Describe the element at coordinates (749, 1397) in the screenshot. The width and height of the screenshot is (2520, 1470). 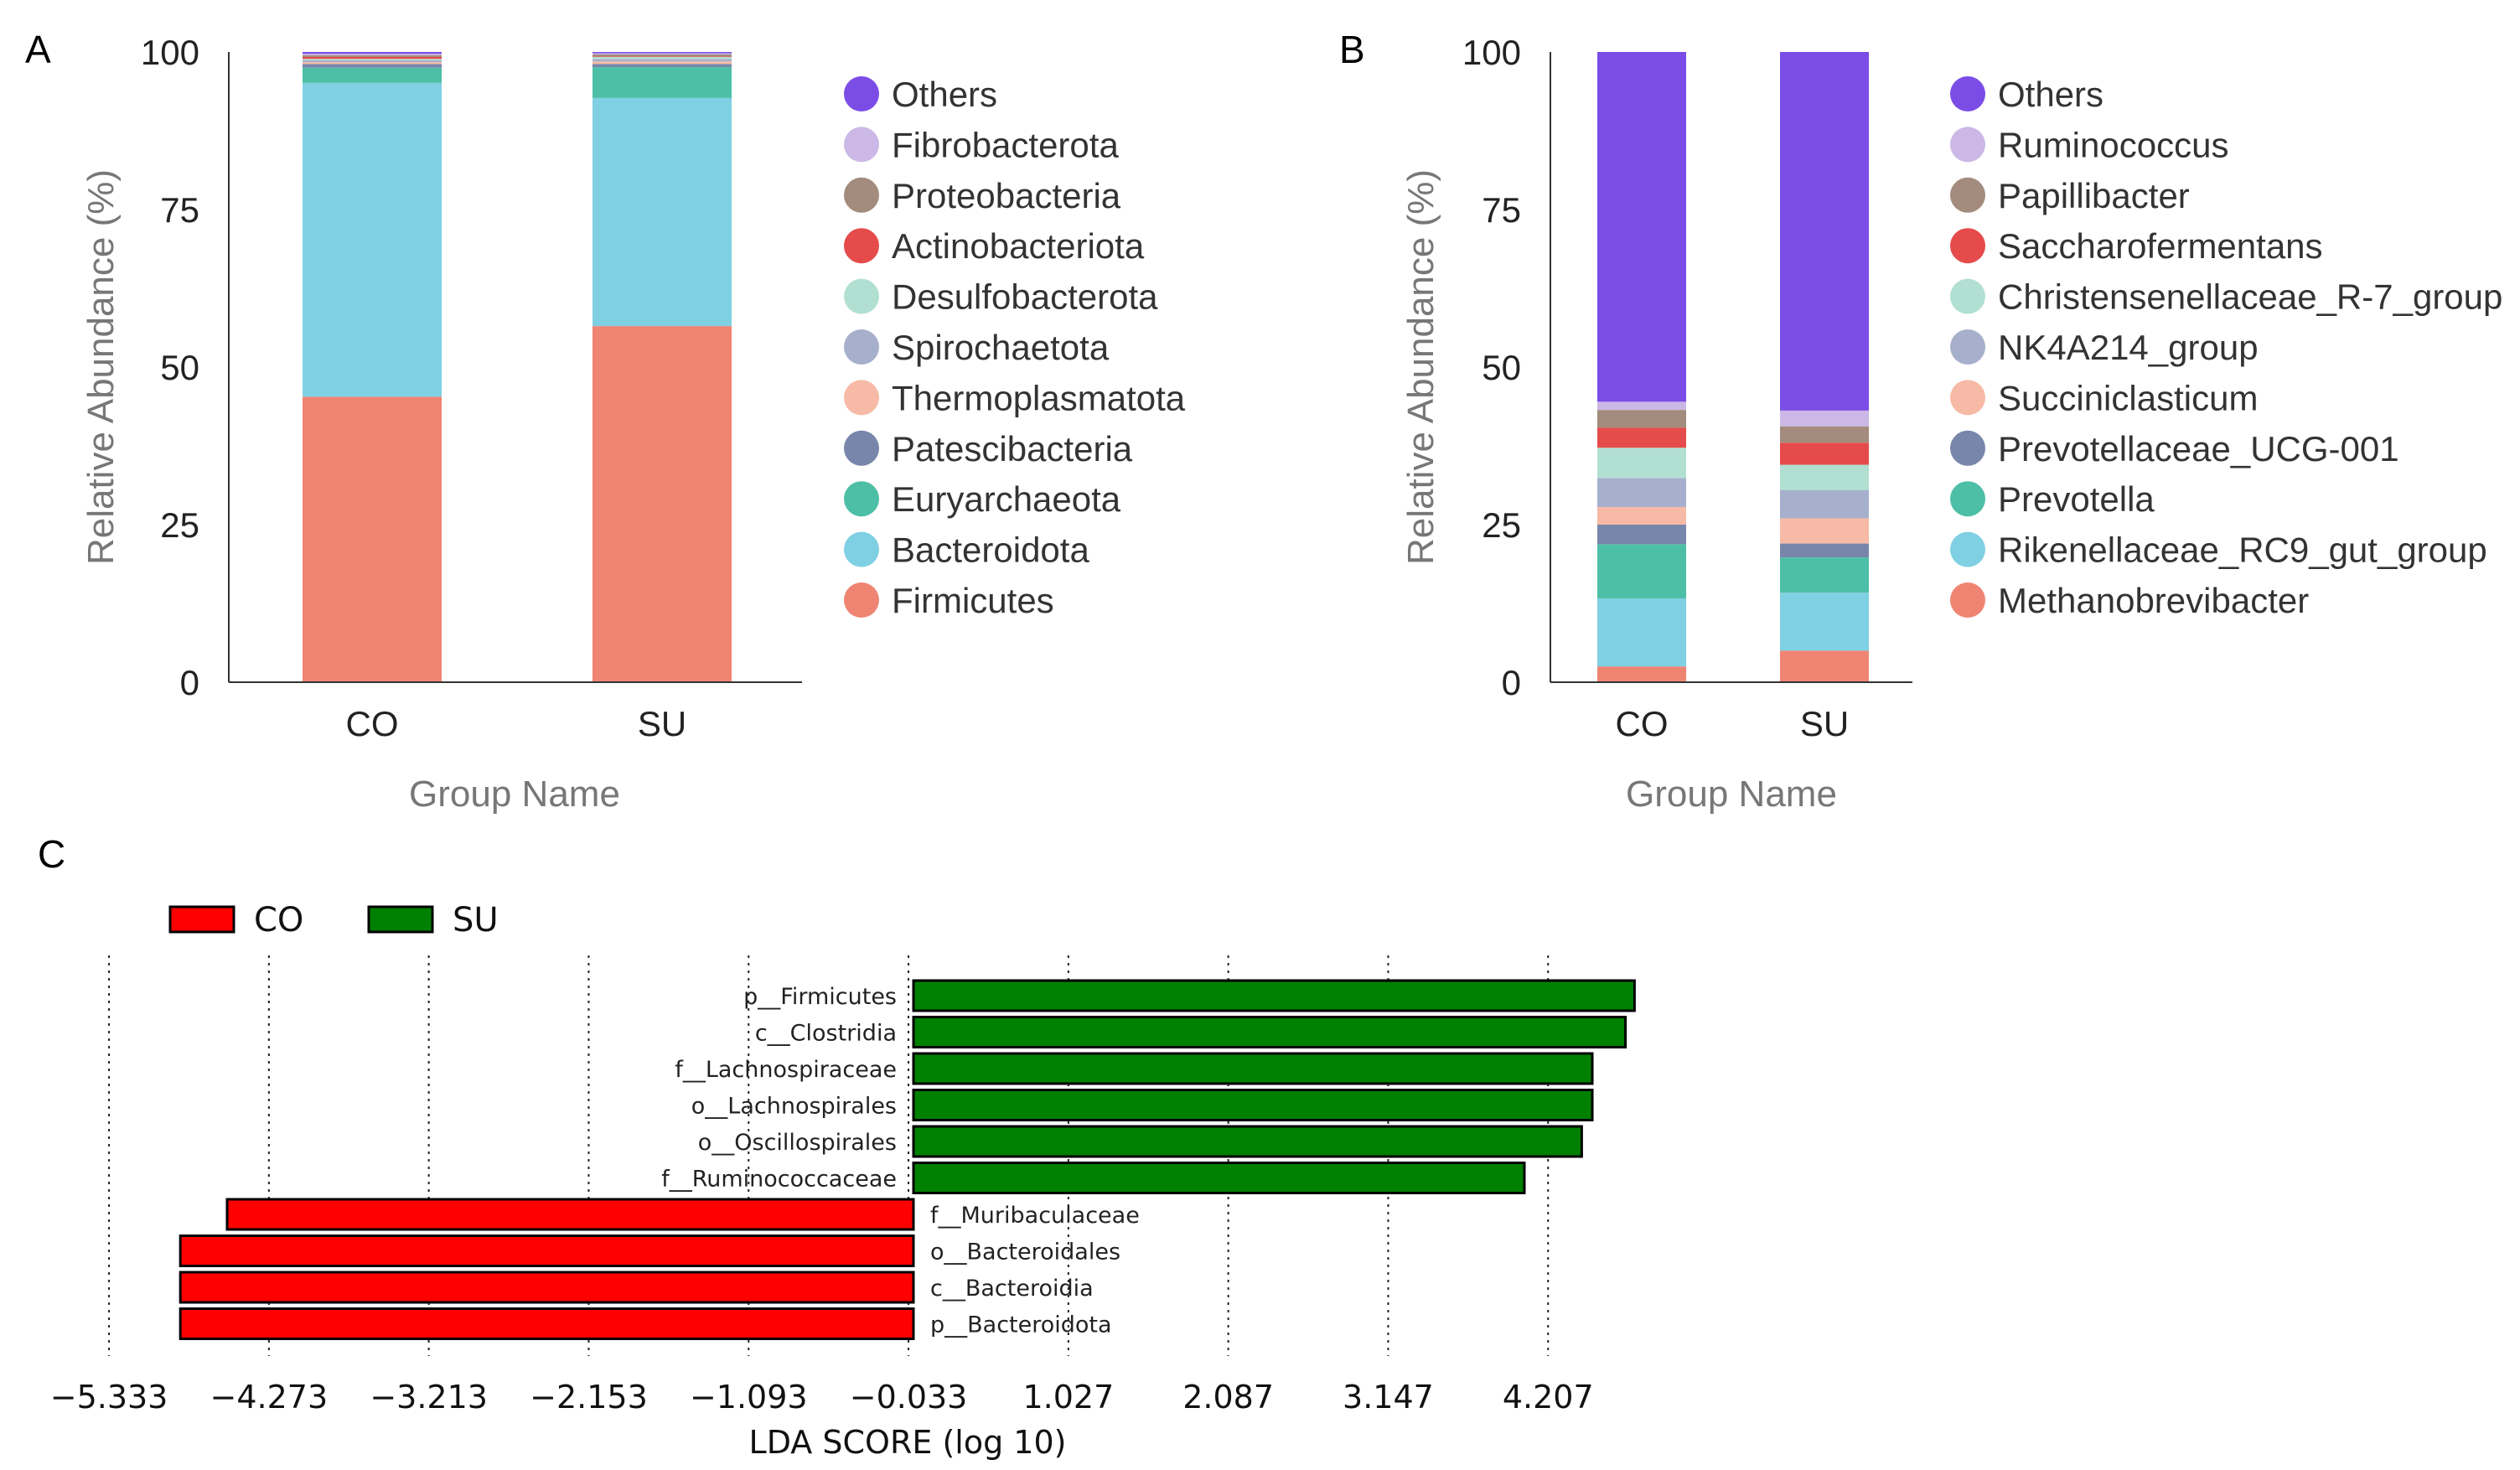
I see `panel-c-x-tick-4: −1.093` at that location.